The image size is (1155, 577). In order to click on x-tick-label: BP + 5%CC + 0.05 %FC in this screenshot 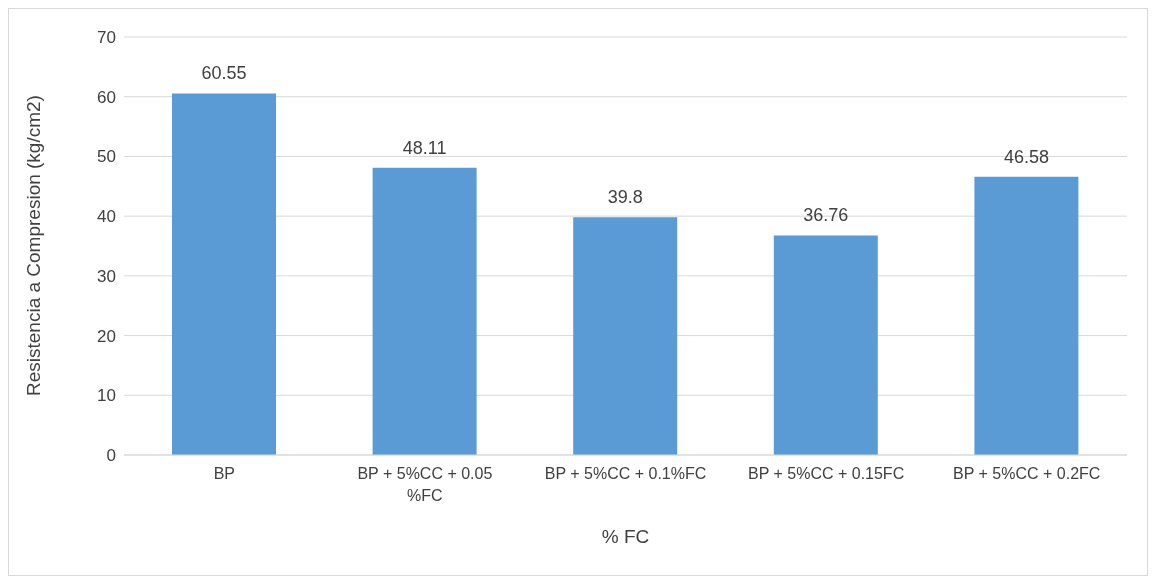, I will do `click(425, 484)`.